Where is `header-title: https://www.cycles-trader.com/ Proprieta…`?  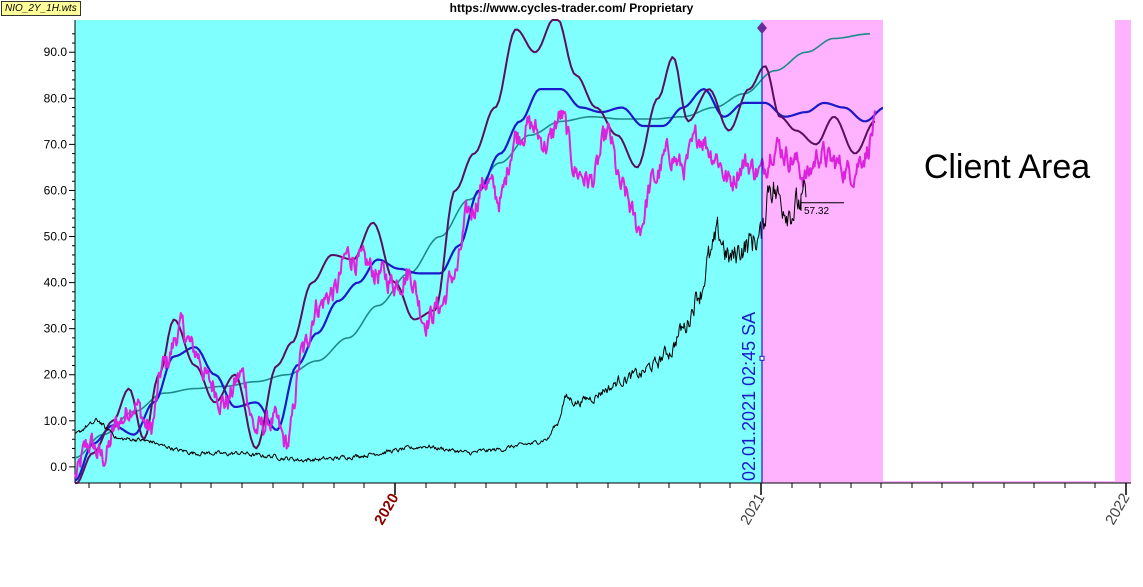
header-title: https://www.cycles-trader.com/ Proprieta… is located at coordinates (571, 8).